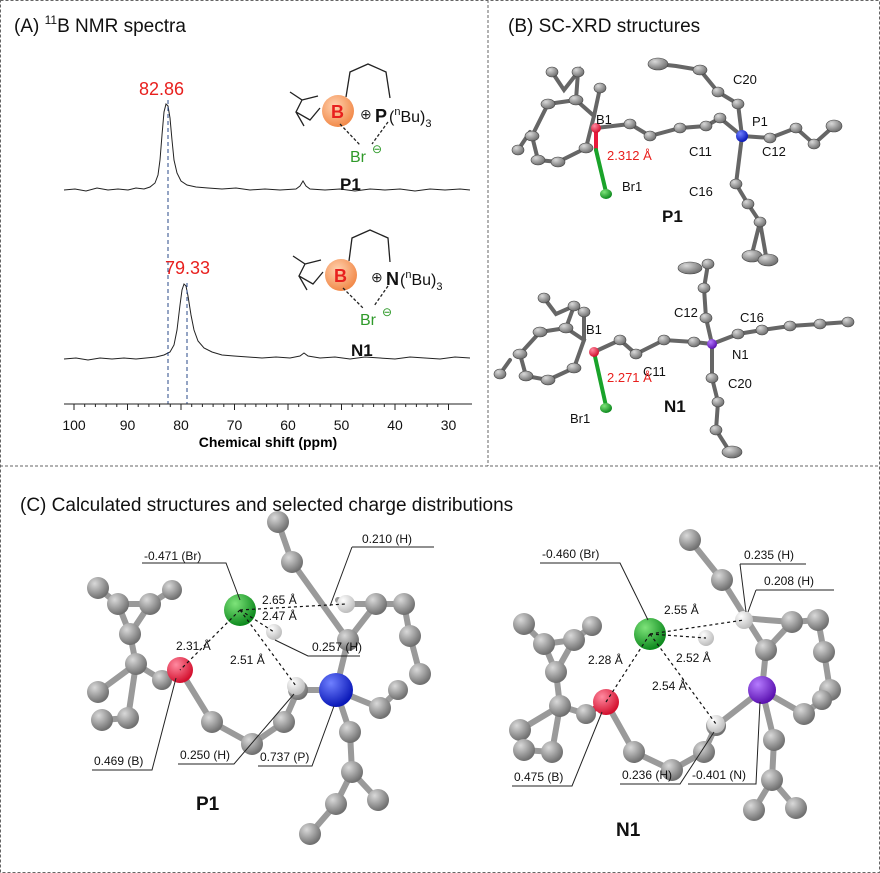 This screenshot has width=880, height=873. Describe the element at coordinates (263, 645) in the screenshot. I see `calc-p1-contacts` at that location.